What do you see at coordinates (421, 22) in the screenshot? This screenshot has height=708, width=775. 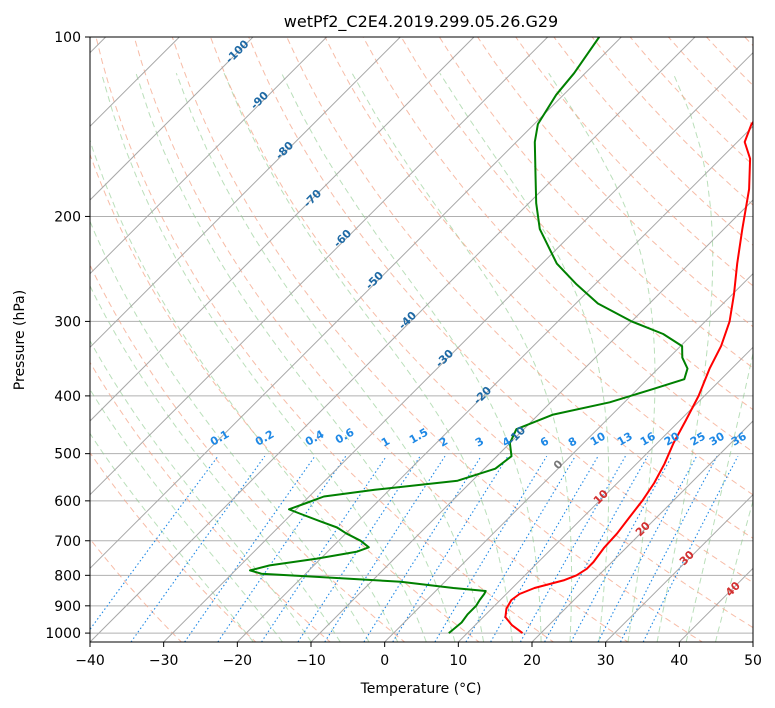 I see `chart-title: wetPf2_C2E4.2019.299.05.26.G29` at bounding box center [421, 22].